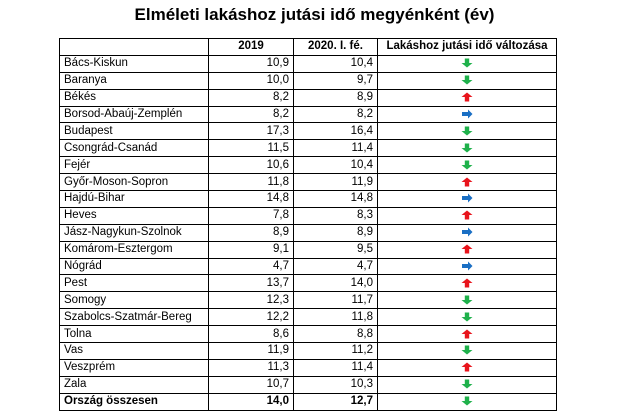 This screenshot has width=629, height=419. I want to click on header-2019: 2019, so click(251, 47).